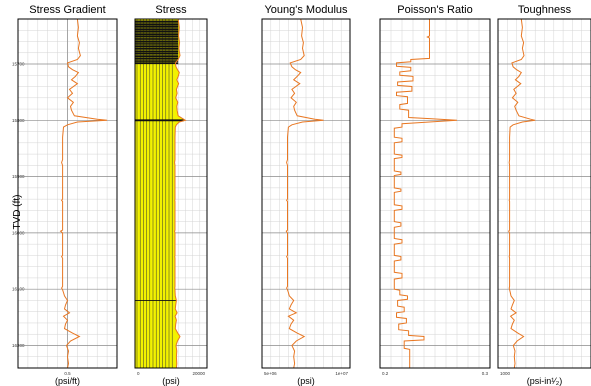  Describe the element at coordinates (385, 373) in the screenshot. I see `x-tick-label: 0.2` at that location.